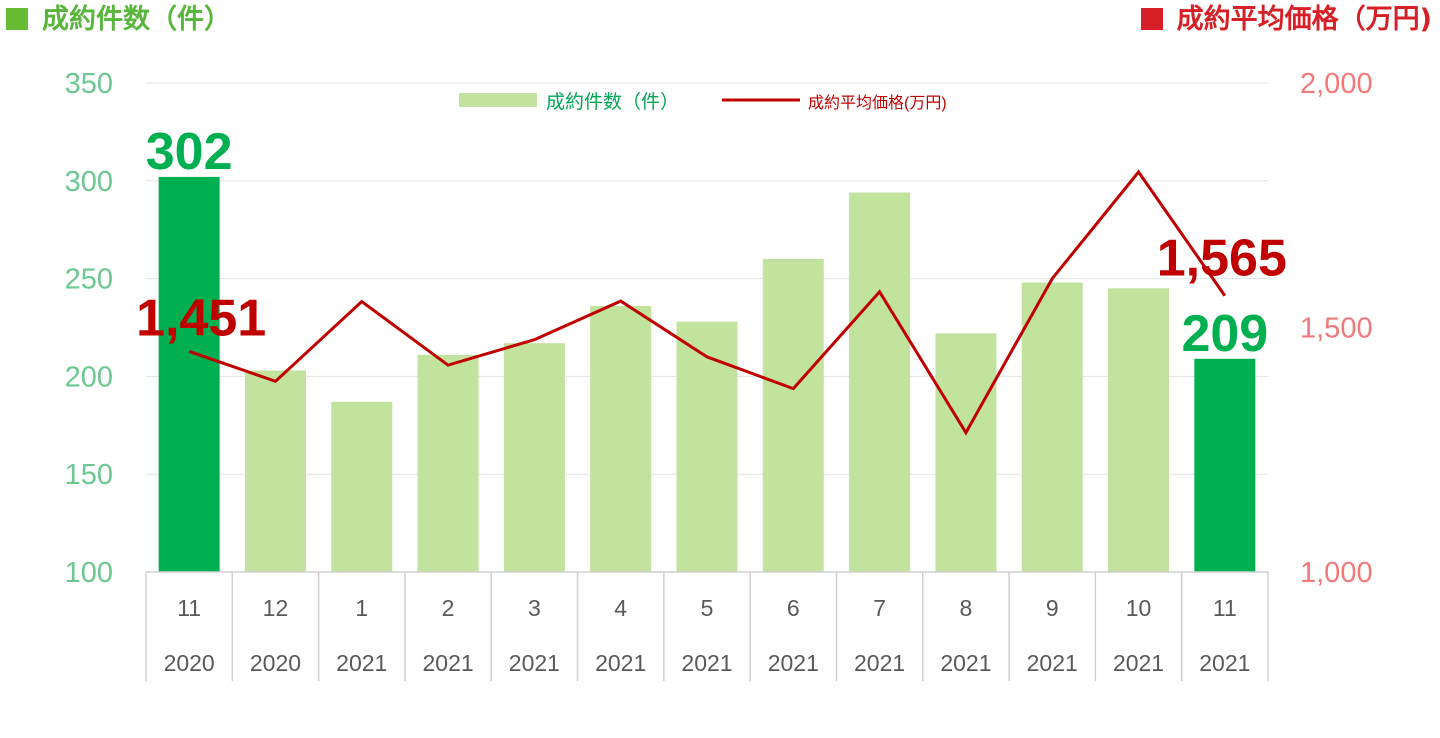  I want to click on x-month-label: 1, so click(361, 608).